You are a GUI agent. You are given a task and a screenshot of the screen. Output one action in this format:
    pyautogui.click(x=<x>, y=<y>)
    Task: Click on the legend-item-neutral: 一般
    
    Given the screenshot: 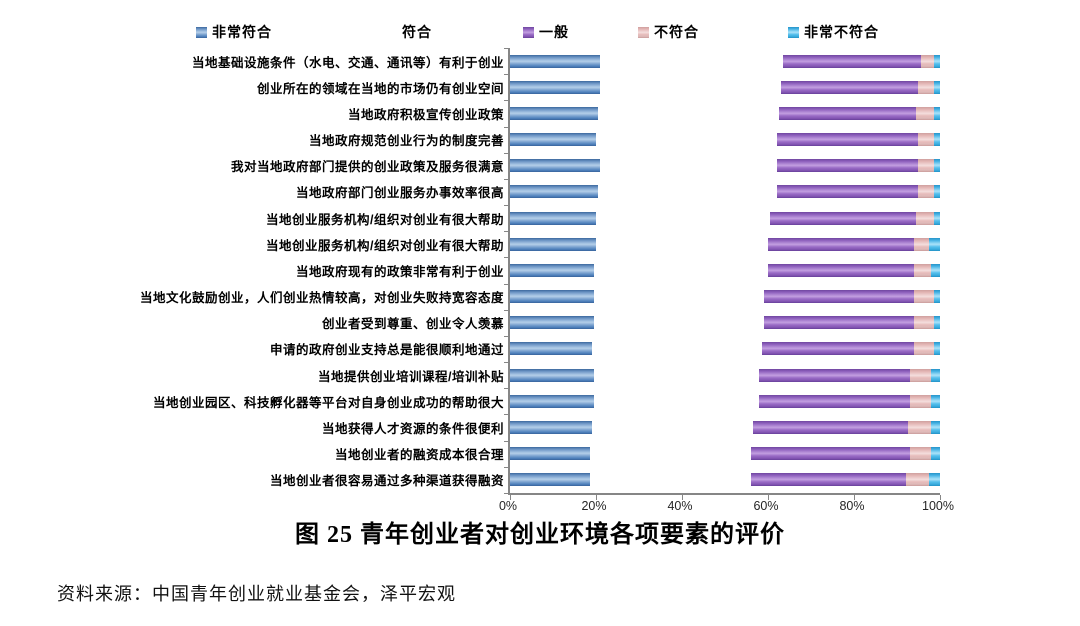 What is the action you would take?
    pyautogui.click(x=546, y=32)
    